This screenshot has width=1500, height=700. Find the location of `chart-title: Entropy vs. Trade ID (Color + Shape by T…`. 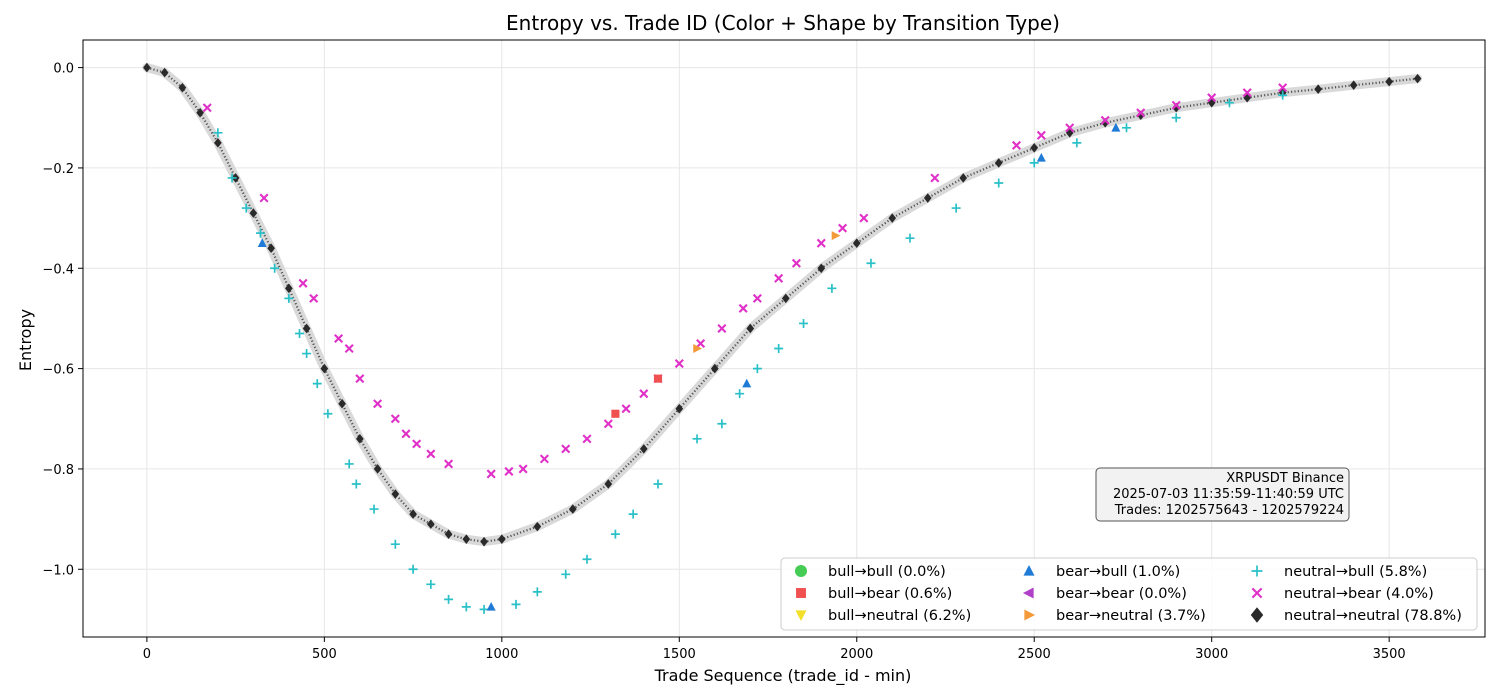

chart-title: Entropy vs. Trade ID (Color + Shape by T… is located at coordinates (783, 23).